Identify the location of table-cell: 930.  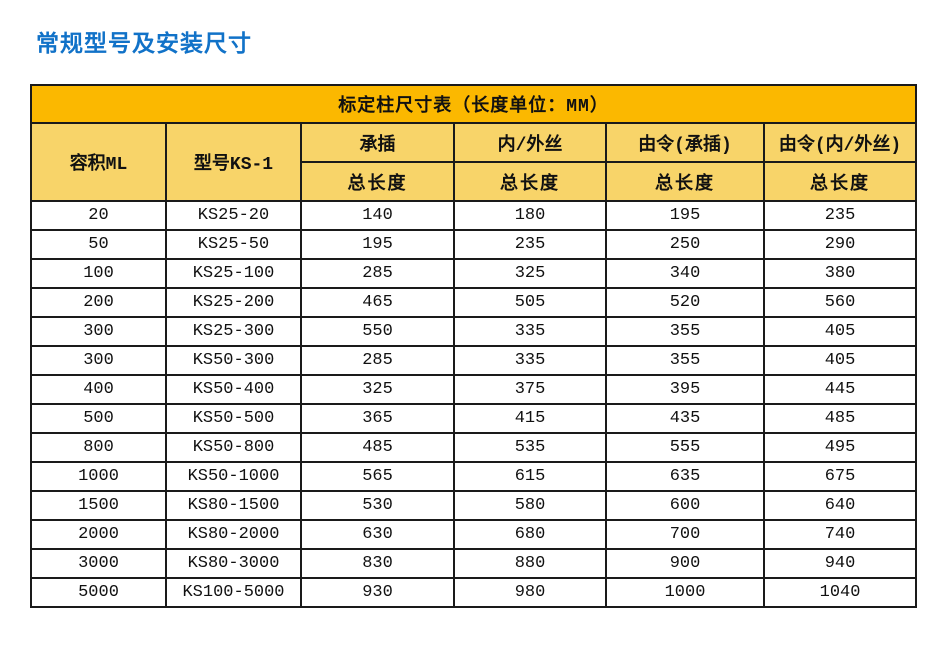
(377, 592).